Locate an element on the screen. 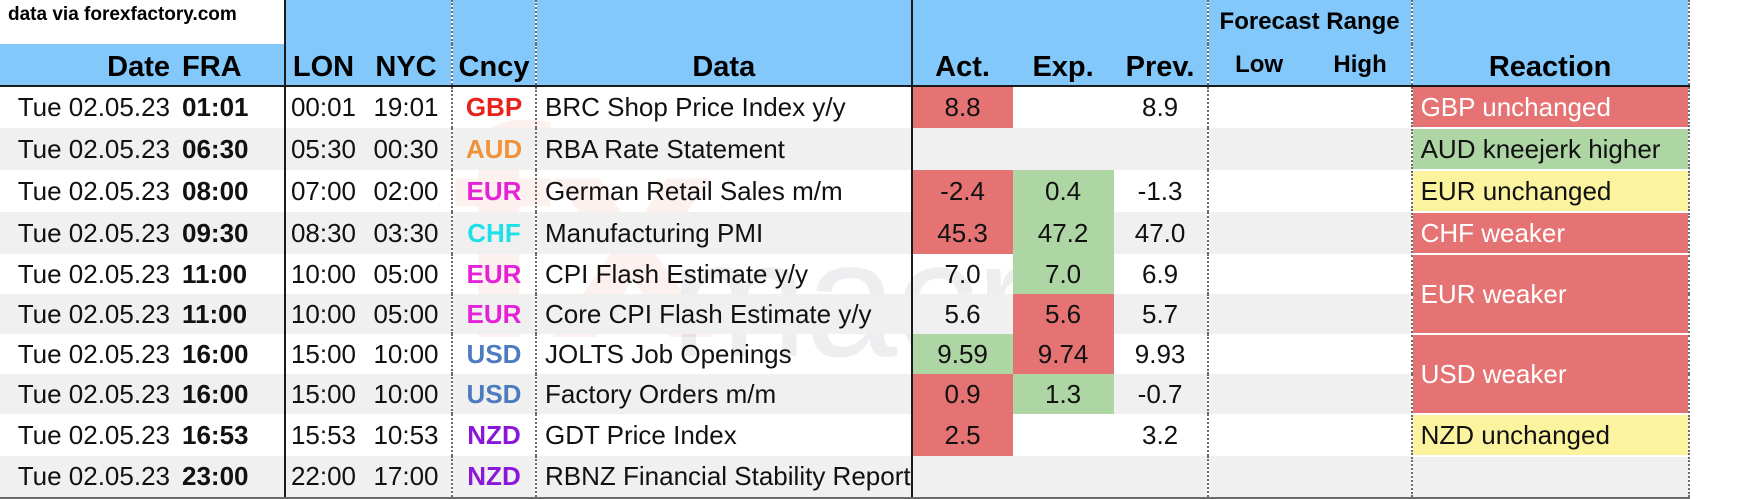  cell-currency: NZD is located at coordinates (493, 435).